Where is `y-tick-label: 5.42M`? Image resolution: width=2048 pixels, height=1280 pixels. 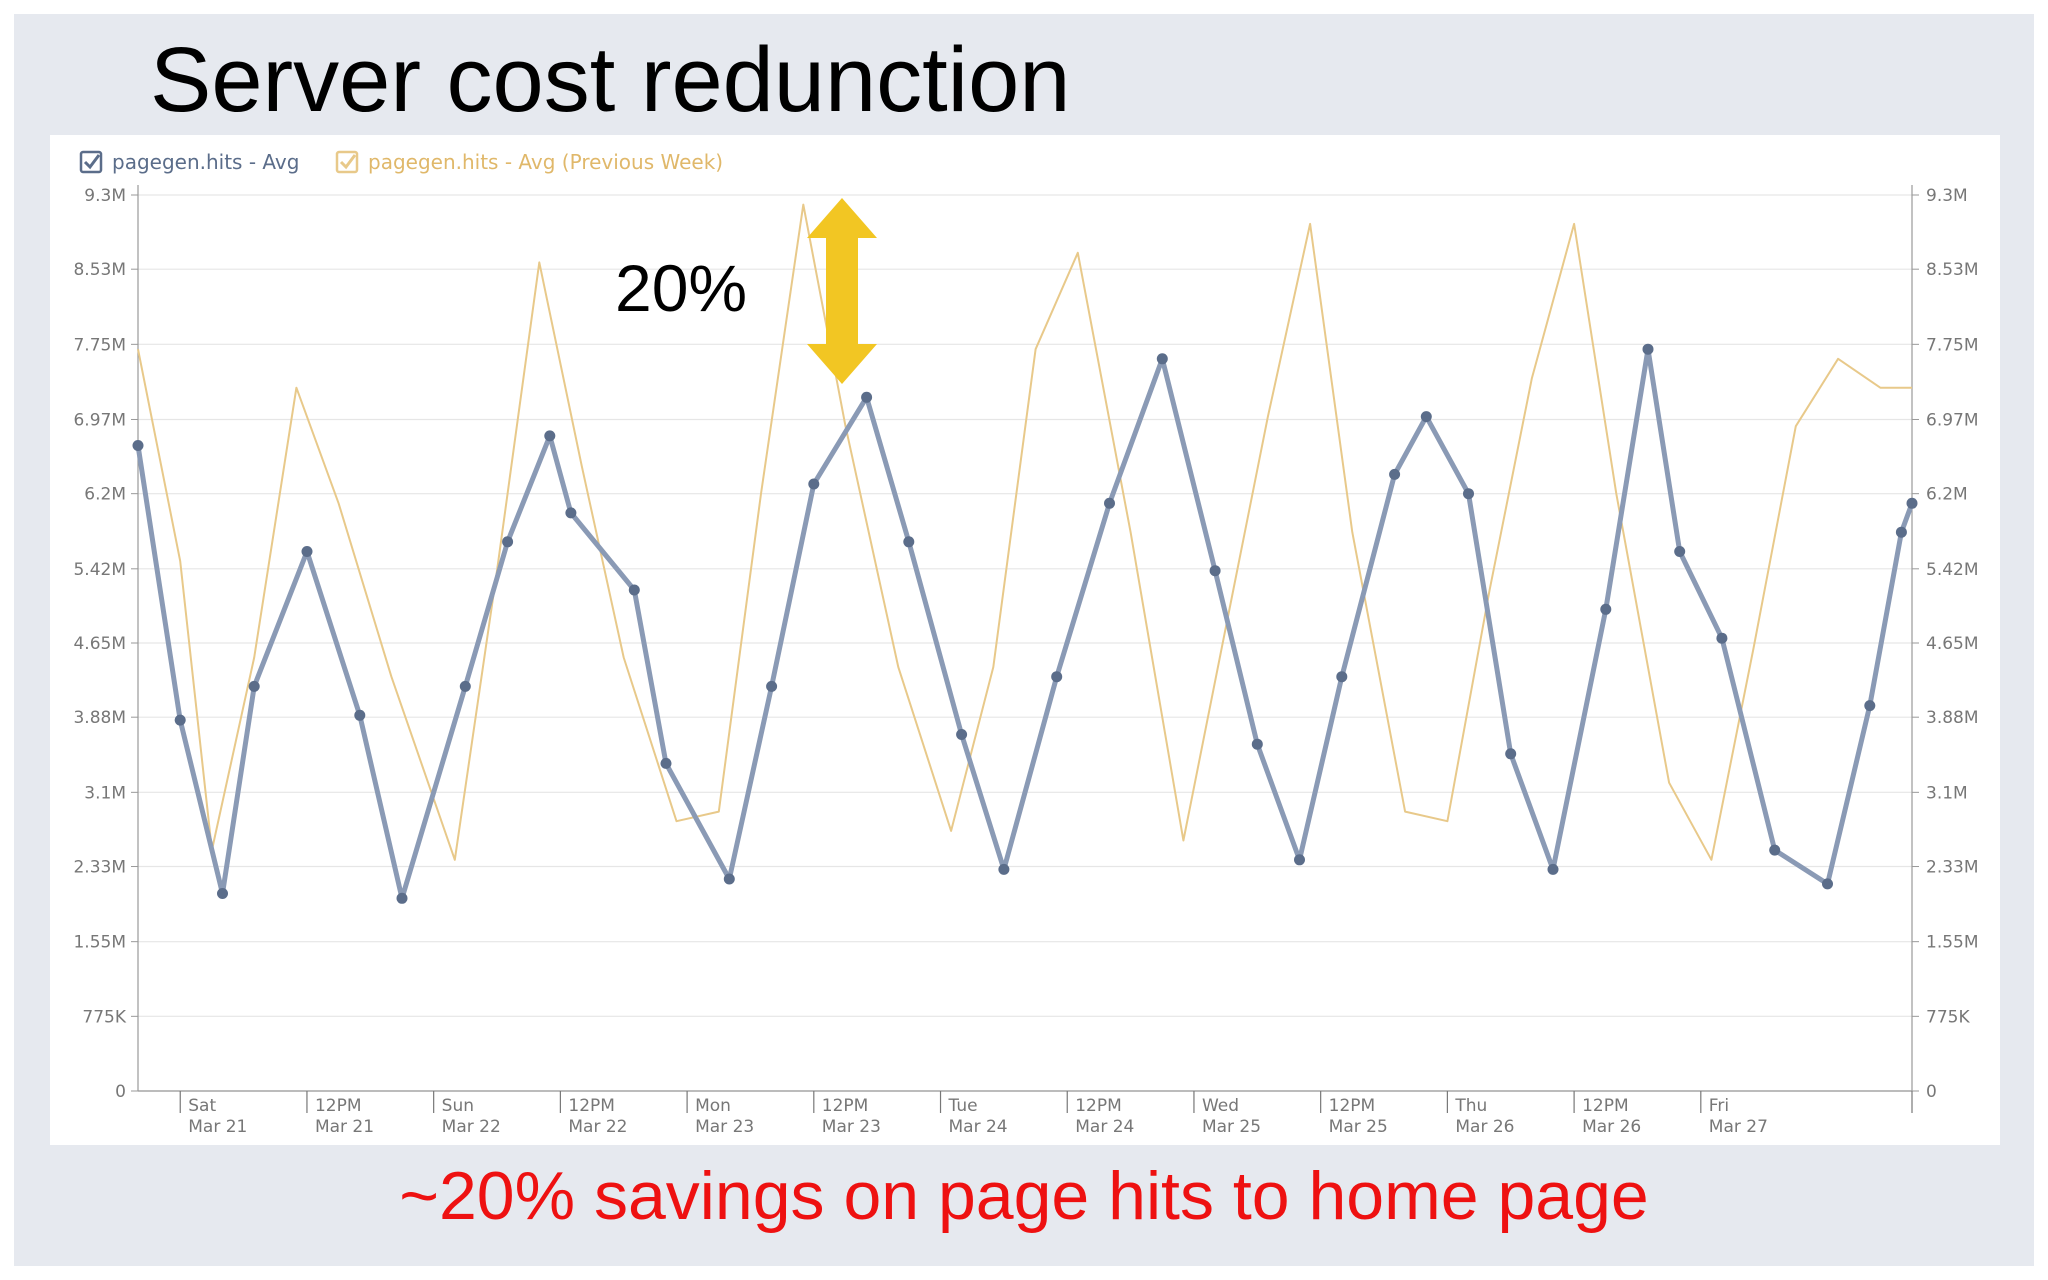 y-tick-label: 5.42M is located at coordinates (99, 570).